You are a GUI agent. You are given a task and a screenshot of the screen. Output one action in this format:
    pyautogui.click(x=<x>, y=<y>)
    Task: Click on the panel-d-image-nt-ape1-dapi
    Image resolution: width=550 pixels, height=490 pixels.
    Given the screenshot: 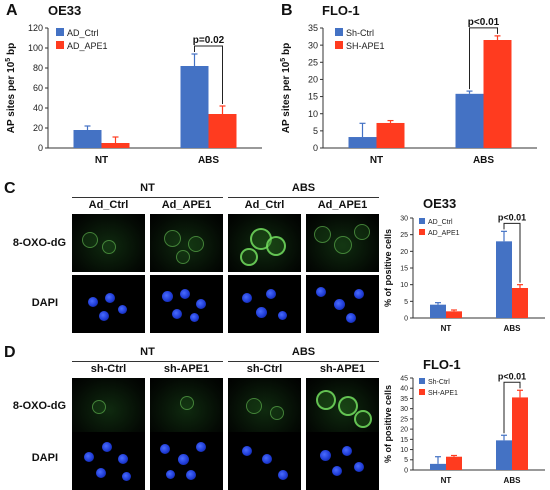 What is the action you would take?
    pyautogui.click(x=186, y=461)
    